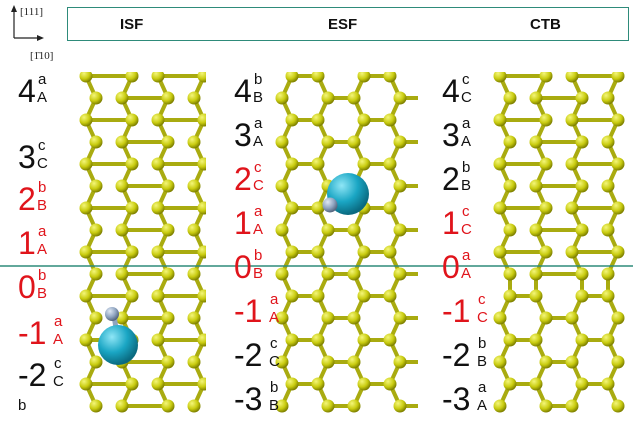  Describe the element at coordinates (456, 355) in the screenshot. I see `layer-index: -2` at that location.